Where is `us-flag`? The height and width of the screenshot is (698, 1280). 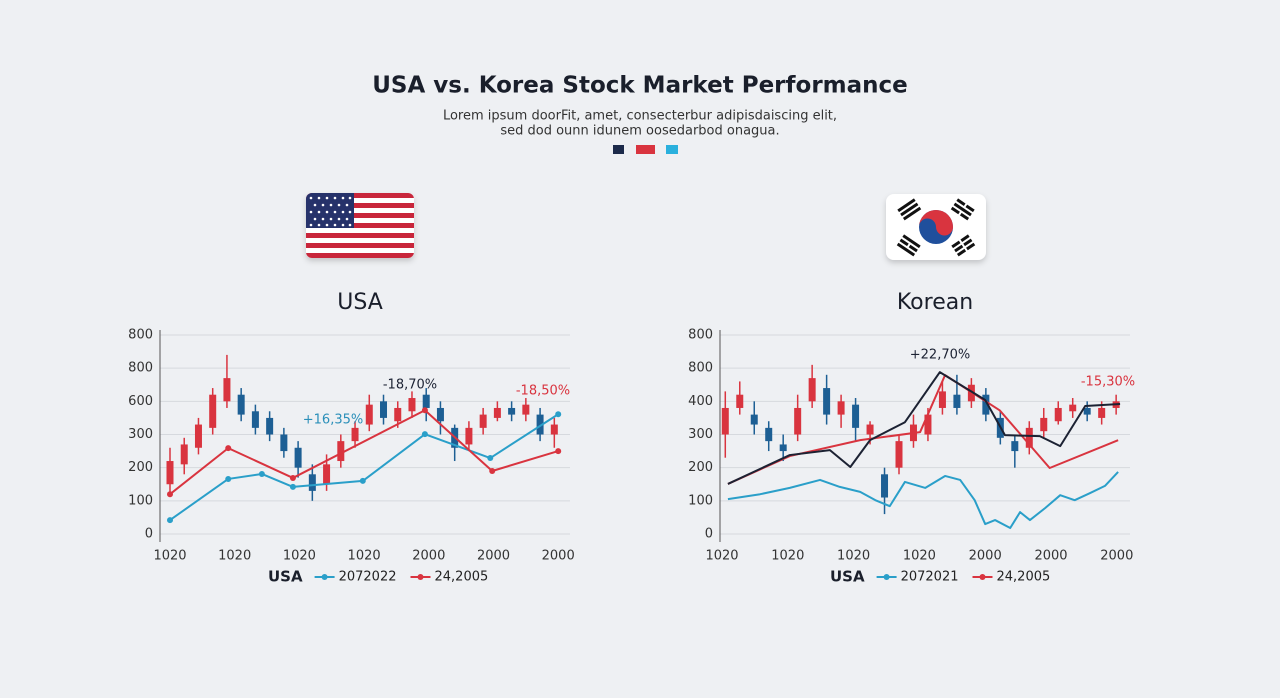
us-flag is located at coordinates (360, 225).